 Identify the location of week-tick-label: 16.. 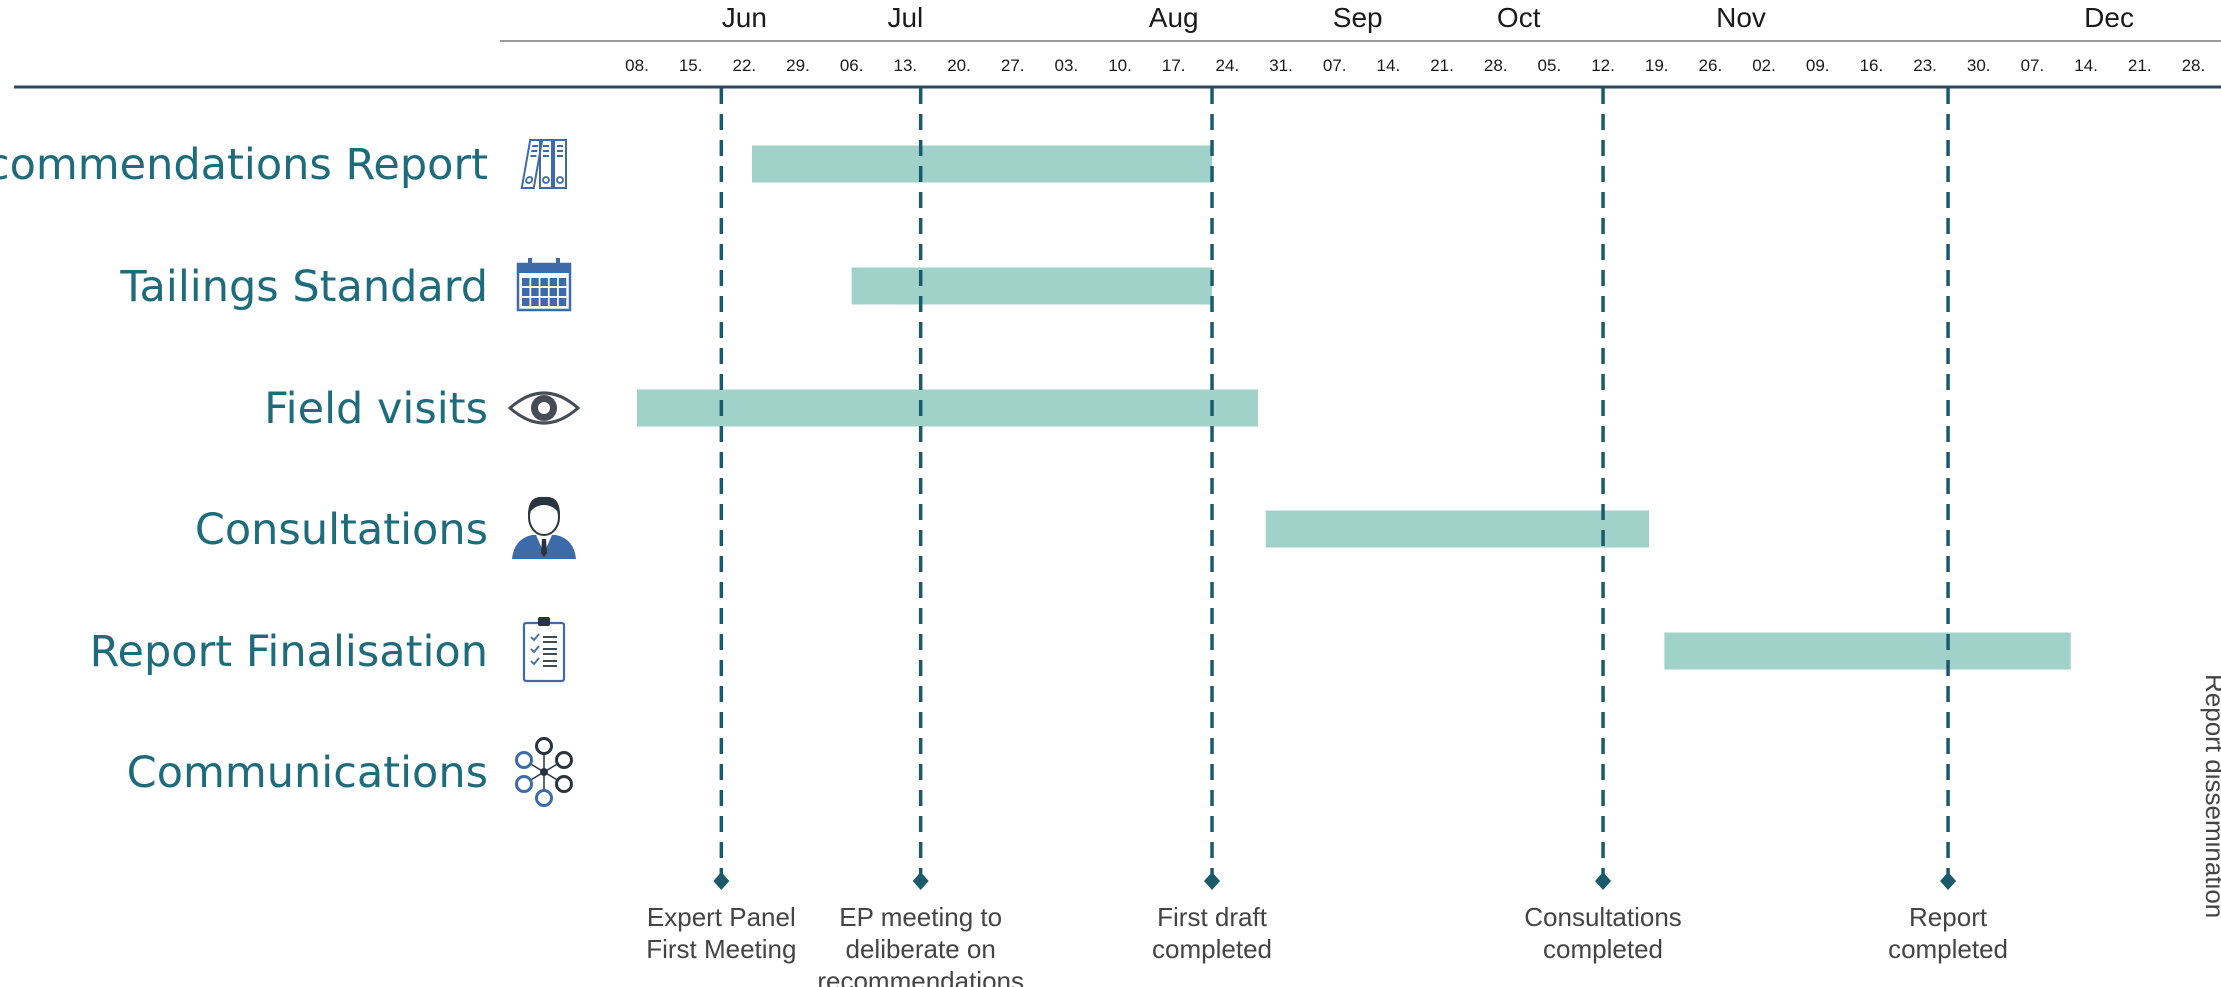
(1872, 65).